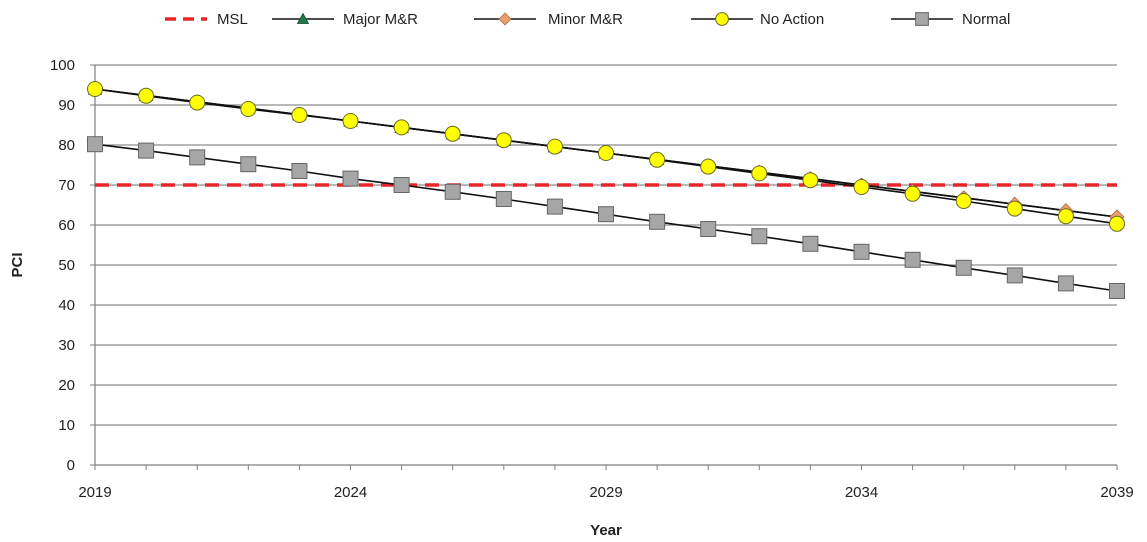 This screenshot has width=1147, height=542. Describe the element at coordinates (380, 19) in the screenshot. I see `legend-label: Major M&R` at that location.